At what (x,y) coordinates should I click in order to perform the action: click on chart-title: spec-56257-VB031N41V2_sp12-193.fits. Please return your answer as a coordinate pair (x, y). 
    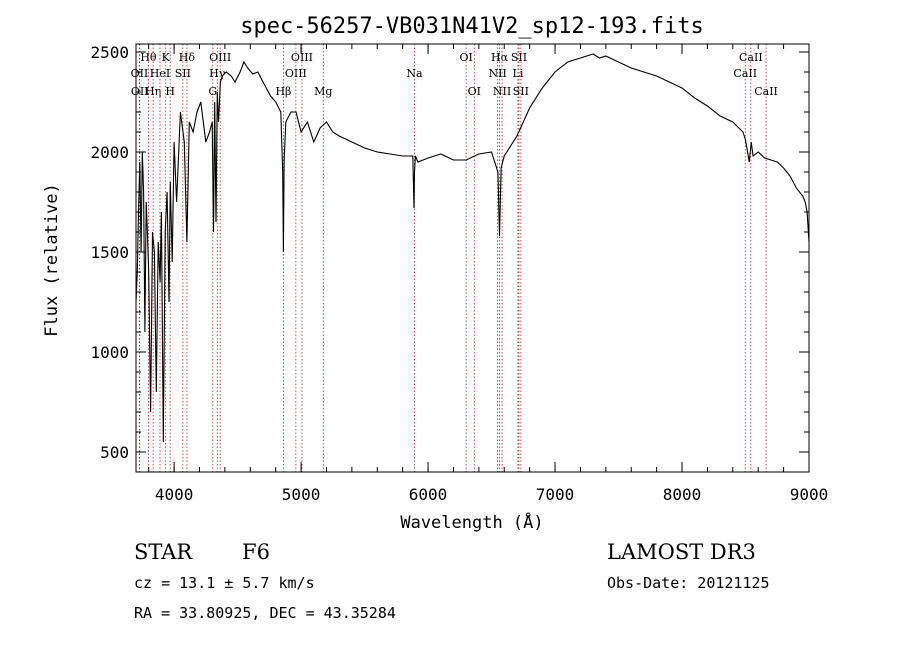
    Looking at the image, I should click on (472, 26).